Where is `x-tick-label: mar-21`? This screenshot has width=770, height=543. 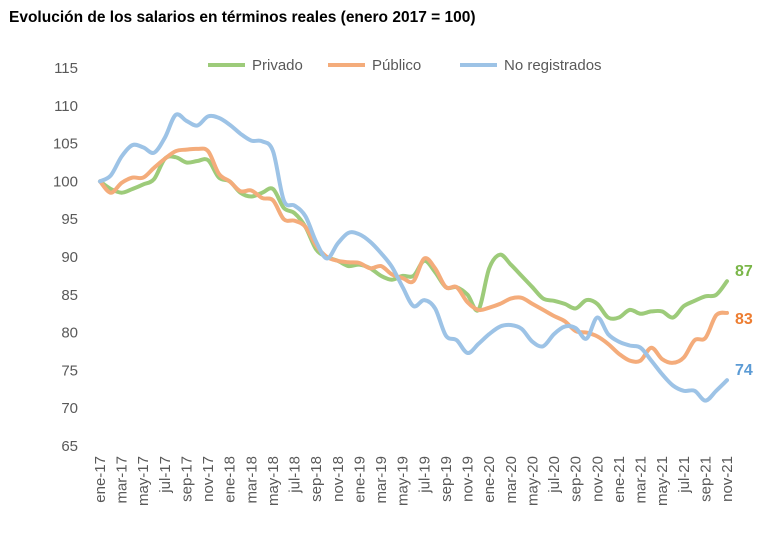 x-tick-label: mar-21 is located at coordinates (641, 480).